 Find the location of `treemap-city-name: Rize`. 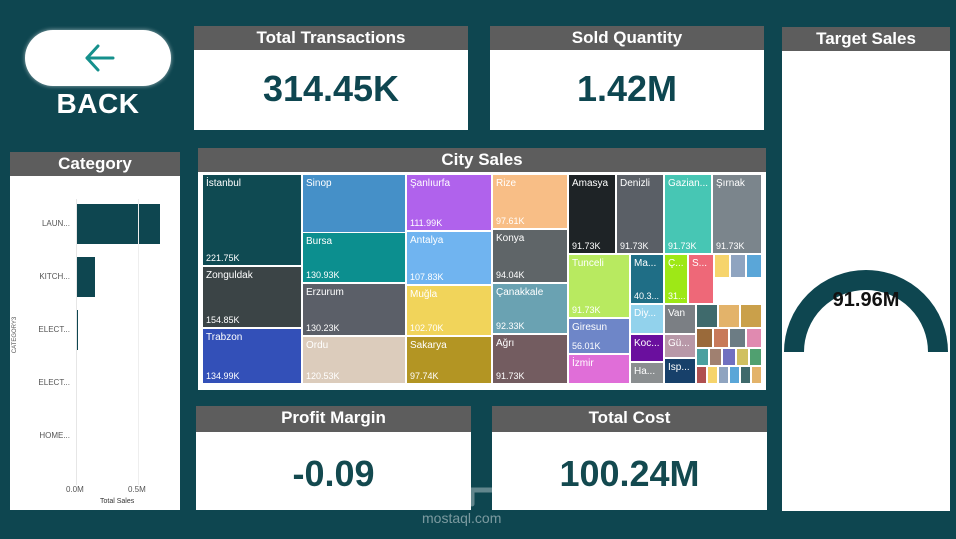

treemap-city-name: Rize is located at coordinates (506, 183).